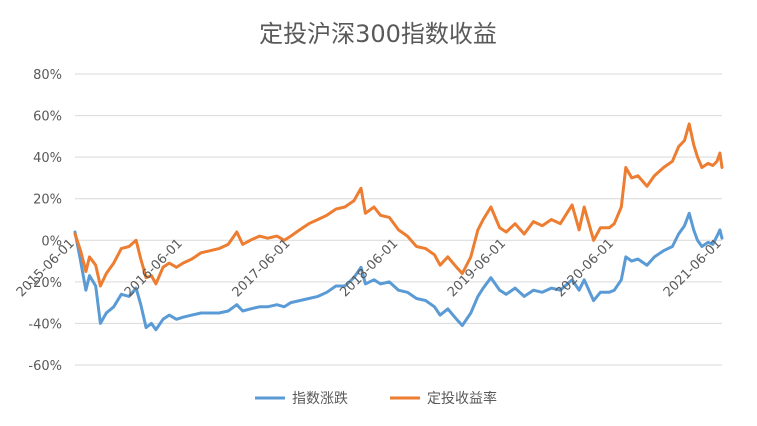 This screenshot has height=426, width=757. Describe the element at coordinates (45, 221) in the screenshot. I see `y-axis: -60% -40% -20% 0% 20% 40% 60% 80%` at that location.